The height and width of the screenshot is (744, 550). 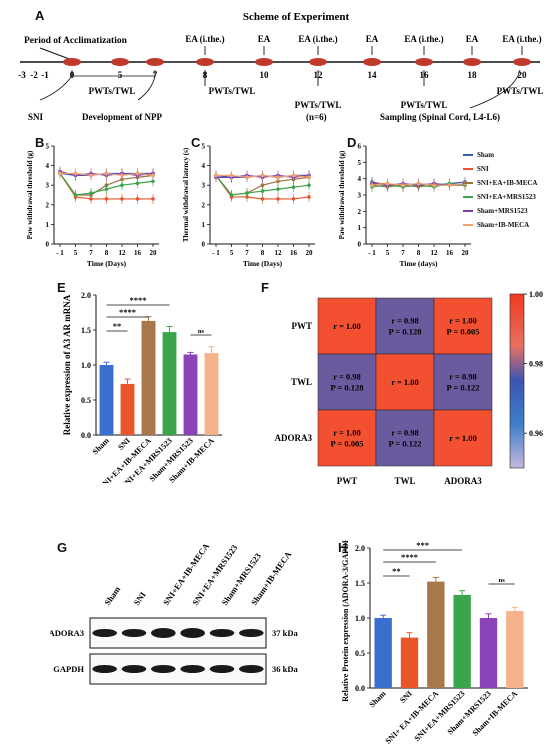 What do you see at coordinates (178, 633) in the screenshot?
I see `blot-frame` at bounding box center [178, 633].